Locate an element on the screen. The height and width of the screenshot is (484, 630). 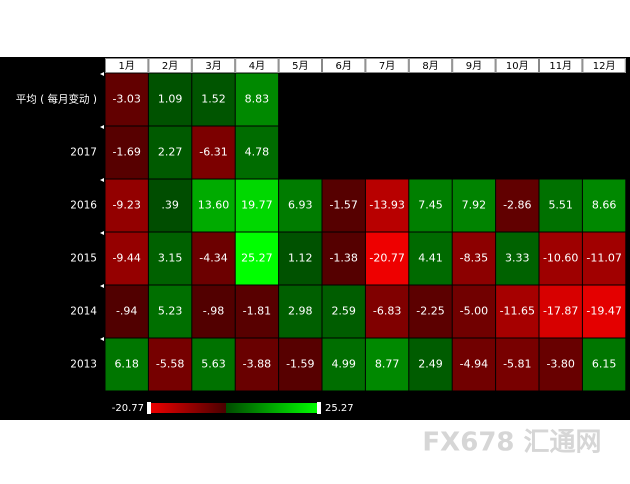
cell-label: 4.41 is located at coordinates (430, 258).